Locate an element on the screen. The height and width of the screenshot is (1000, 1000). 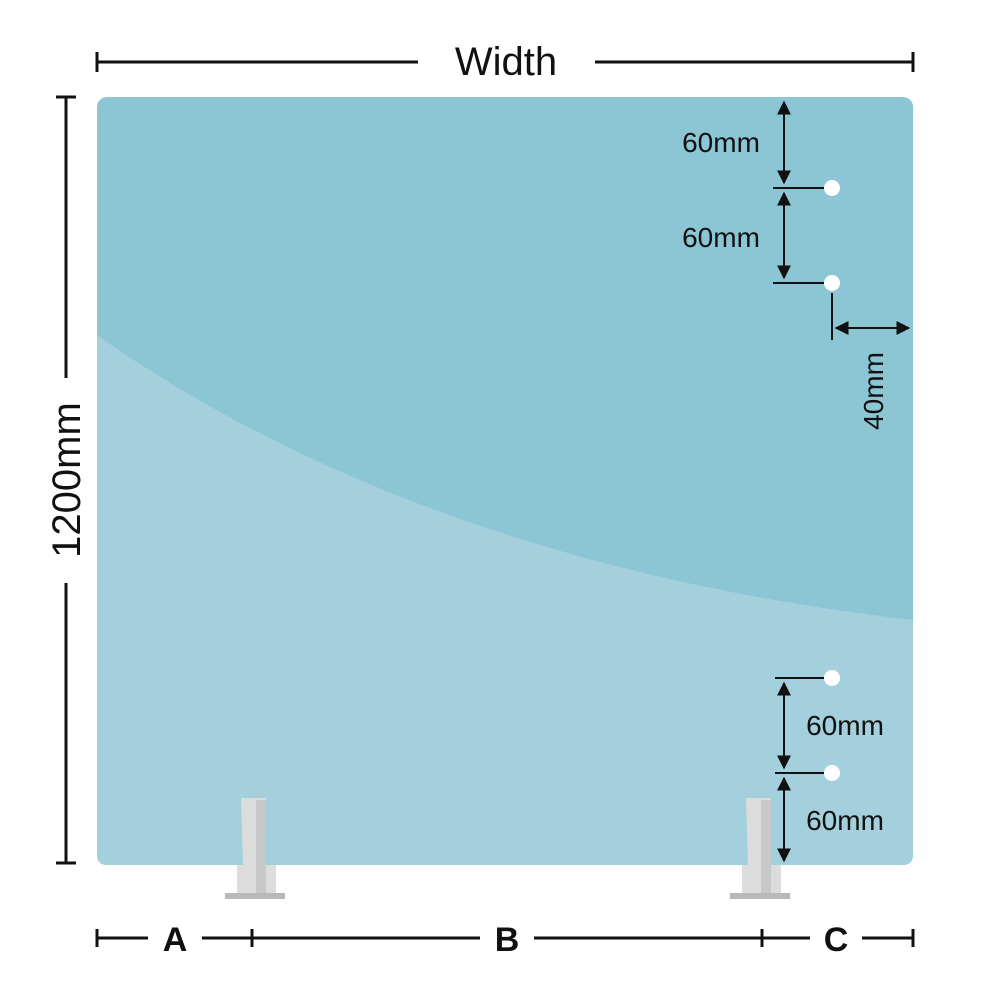
bottom-hole-dimensions: 60mm 60mm is located at coordinates (829, 770).